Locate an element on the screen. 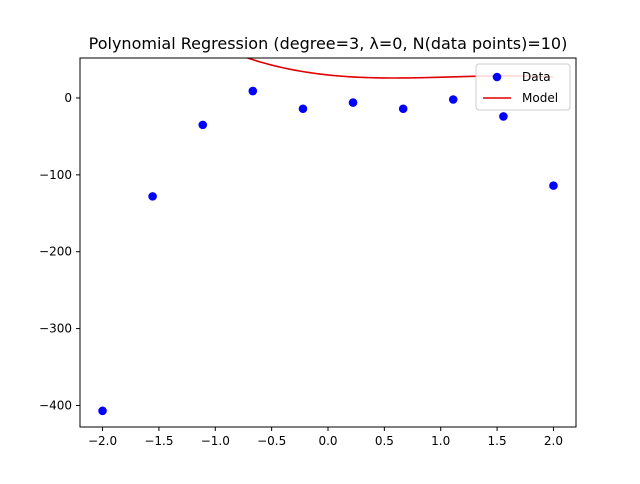 The height and width of the screenshot is (484, 640). y-tick-label: −300 is located at coordinates (55, 329).